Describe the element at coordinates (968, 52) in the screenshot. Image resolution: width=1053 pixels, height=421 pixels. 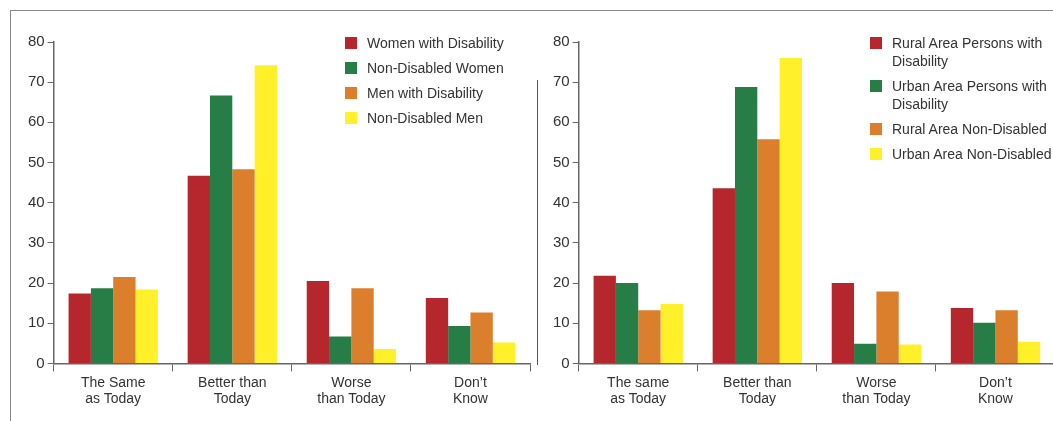
I see `legend-label: Rural Area Persons with Disability` at that location.